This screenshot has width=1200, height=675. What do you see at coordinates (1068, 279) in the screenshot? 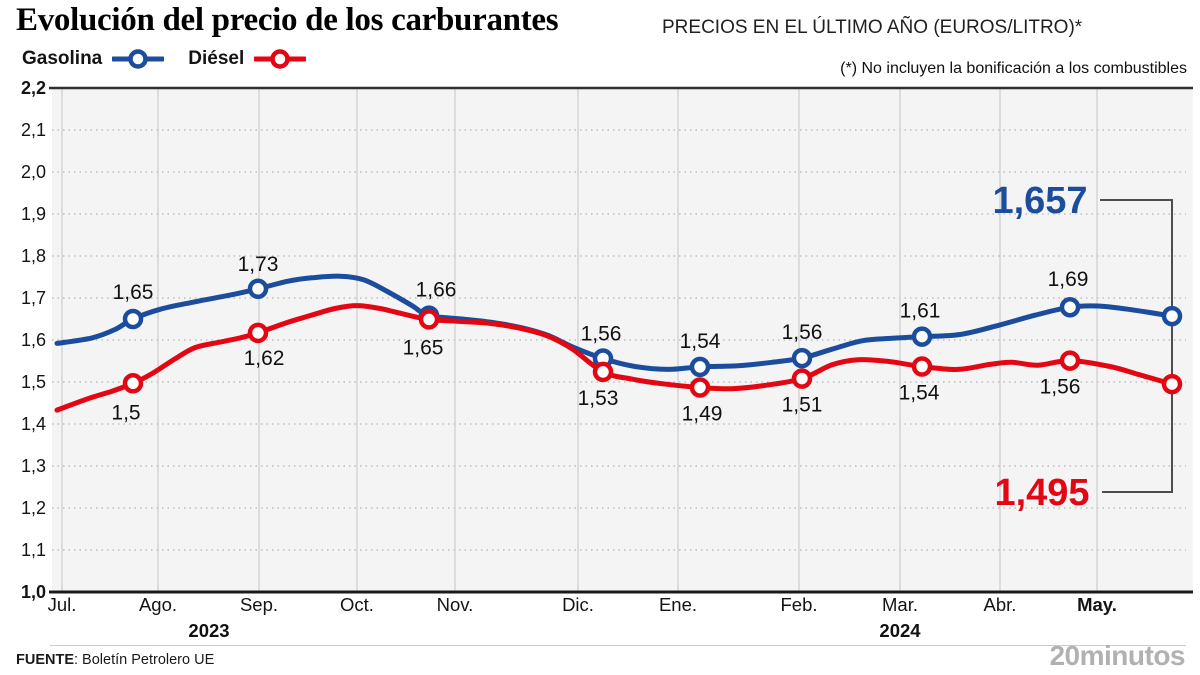
I see `gasolina-value-label: 1,69` at bounding box center [1068, 279].